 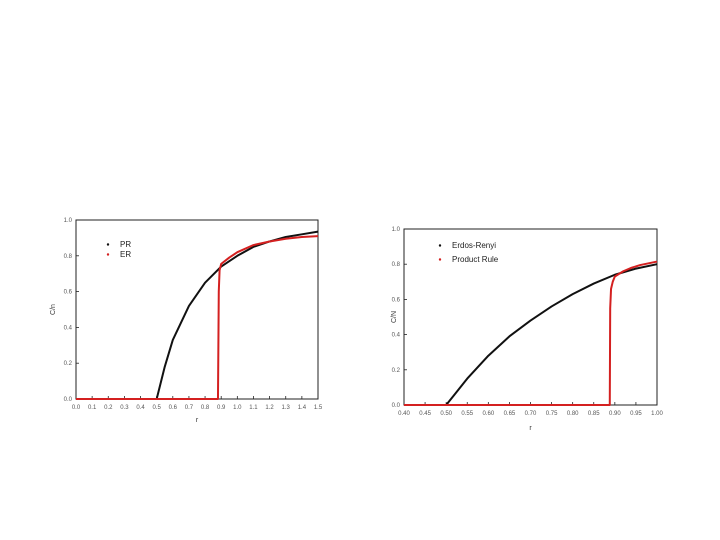 What do you see at coordinates (474, 245) in the screenshot?
I see `legend-label: Erdos-Renyi` at bounding box center [474, 245].